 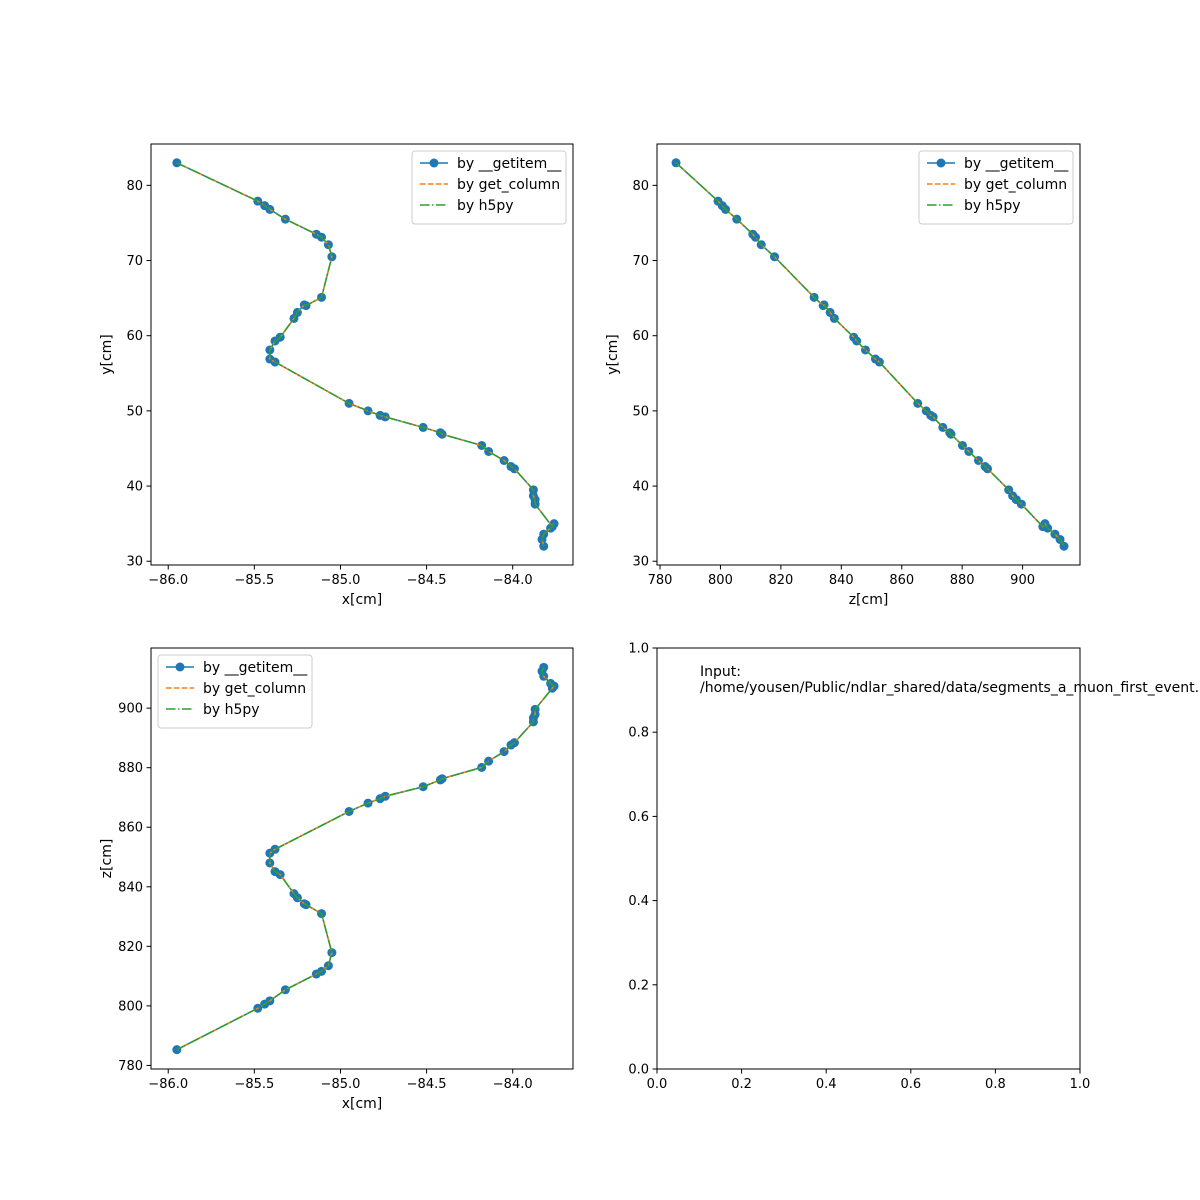 What do you see at coordinates (130, 709) in the screenshot?
I see `y-tick-label: 900` at bounding box center [130, 709].